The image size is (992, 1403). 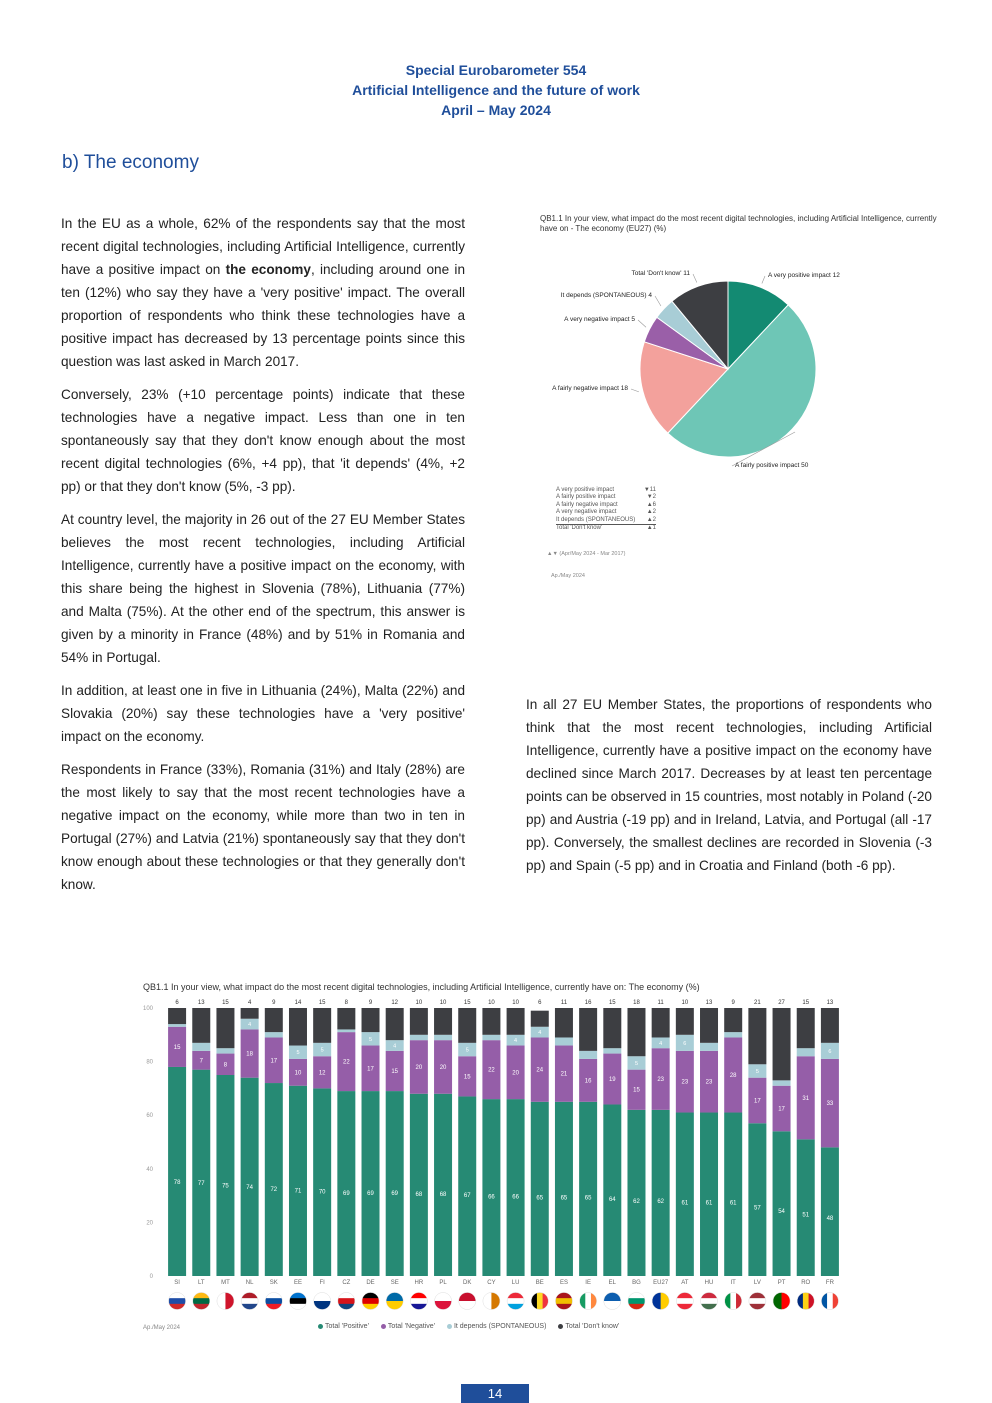 What do you see at coordinates (467, 1196) in the screenshot?
I see `bar-value-label: 67` at bounding box center [467, 1196].